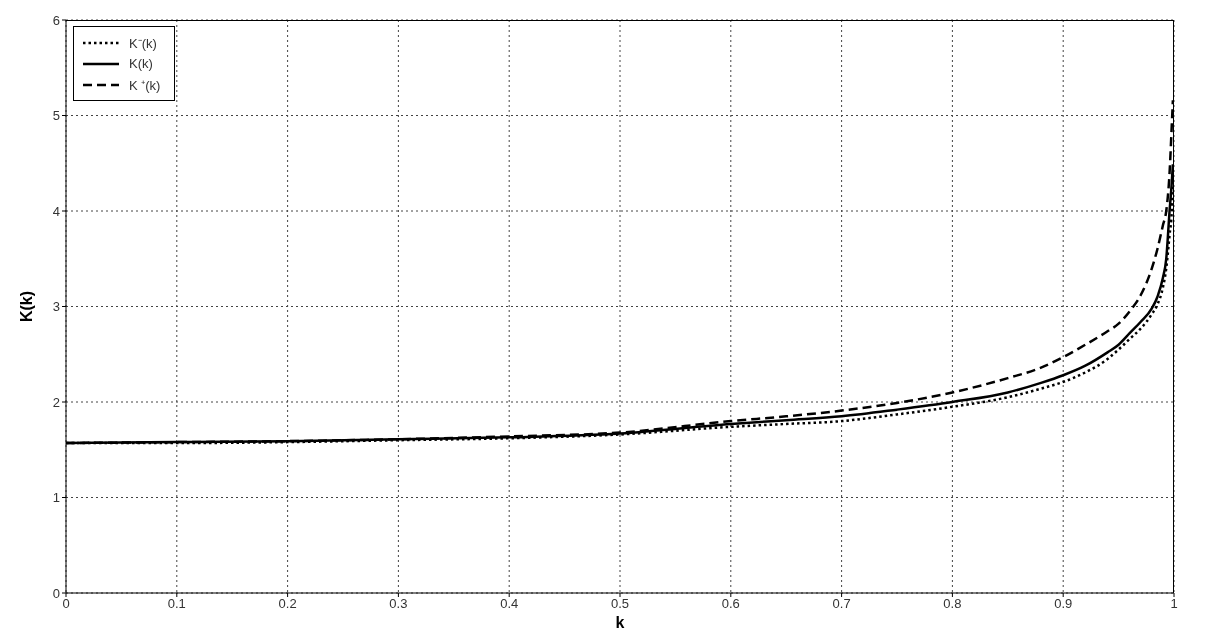  What do you see at coordinates (56, 211) in the screenshot?
I see `y-tick-label: 4` at bounding box center [56, 211].